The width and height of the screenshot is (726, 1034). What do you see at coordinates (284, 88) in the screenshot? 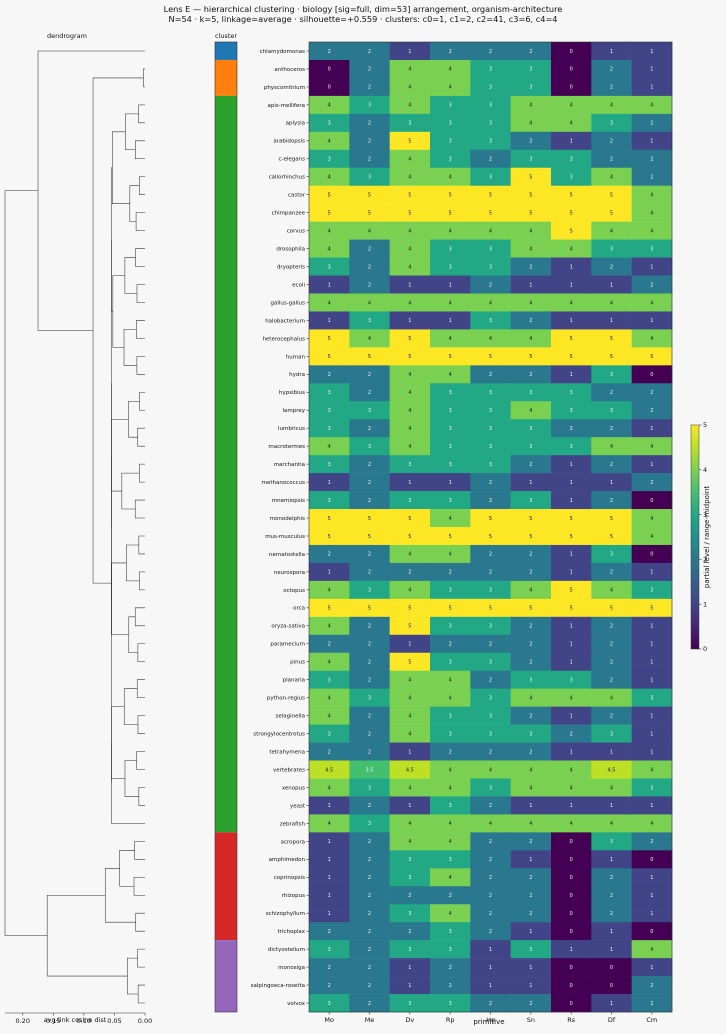
I see `row-label: physcomitrium` at bounding box center [284, 88].